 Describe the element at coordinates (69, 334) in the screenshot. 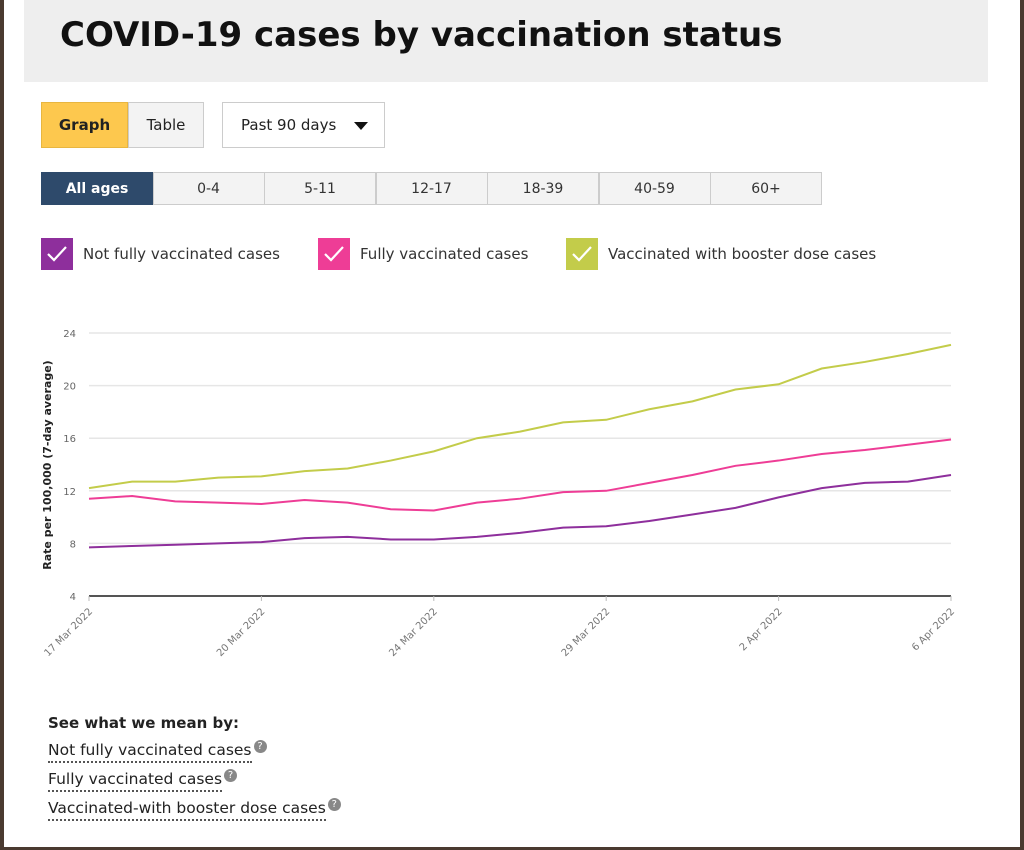

I see `y-tick-label: 24` at that location.